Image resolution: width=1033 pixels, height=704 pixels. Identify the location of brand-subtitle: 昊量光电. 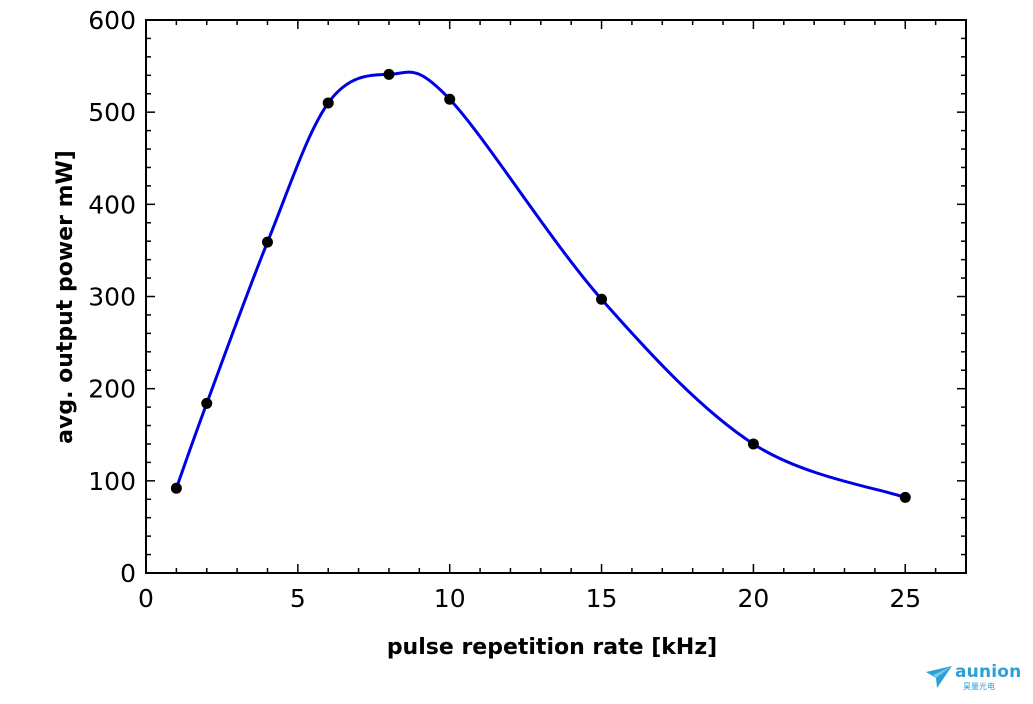
(979, 686).